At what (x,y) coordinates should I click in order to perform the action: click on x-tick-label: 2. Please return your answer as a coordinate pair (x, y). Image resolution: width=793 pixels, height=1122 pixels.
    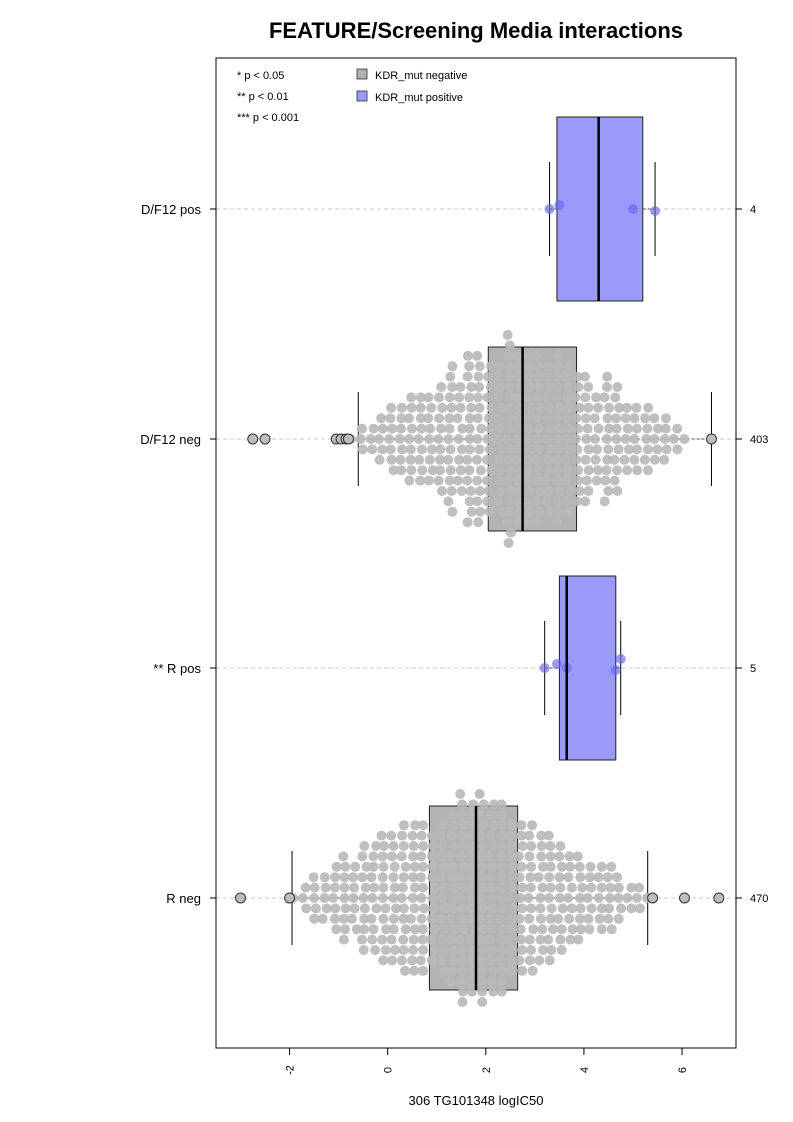
    Looking at the image, I should click on (487, 1070).